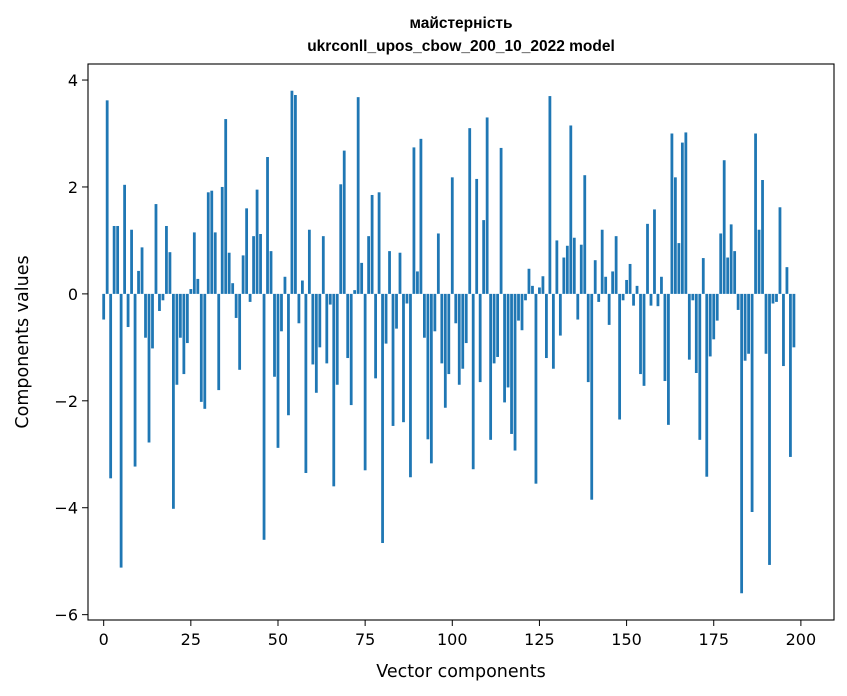 The image size is (847, 696). Describe the element at coordinates (73, 80) in the screenshot. I see `y-tick-label: 4` at that location.